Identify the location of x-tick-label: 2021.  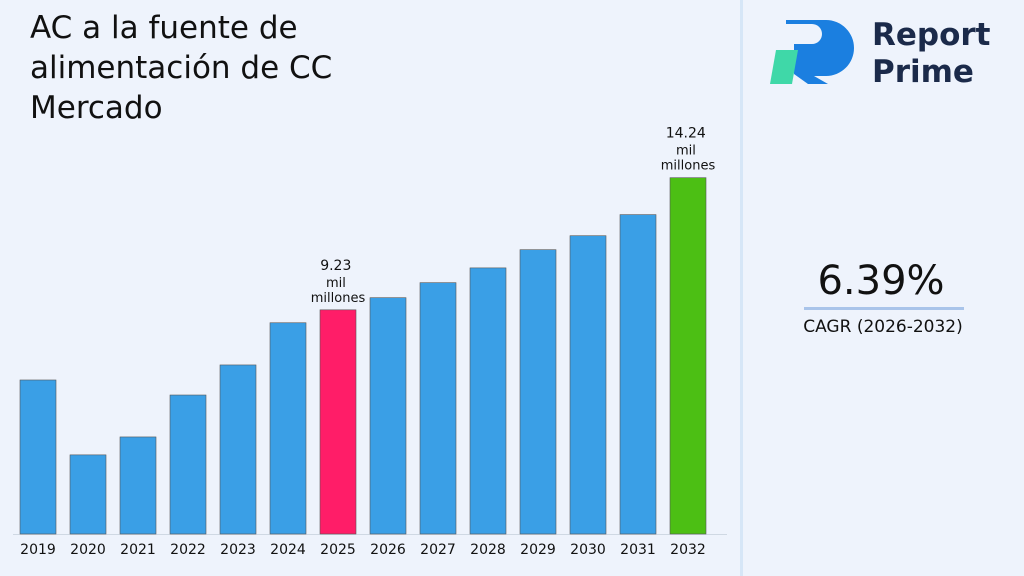
(138, 550).